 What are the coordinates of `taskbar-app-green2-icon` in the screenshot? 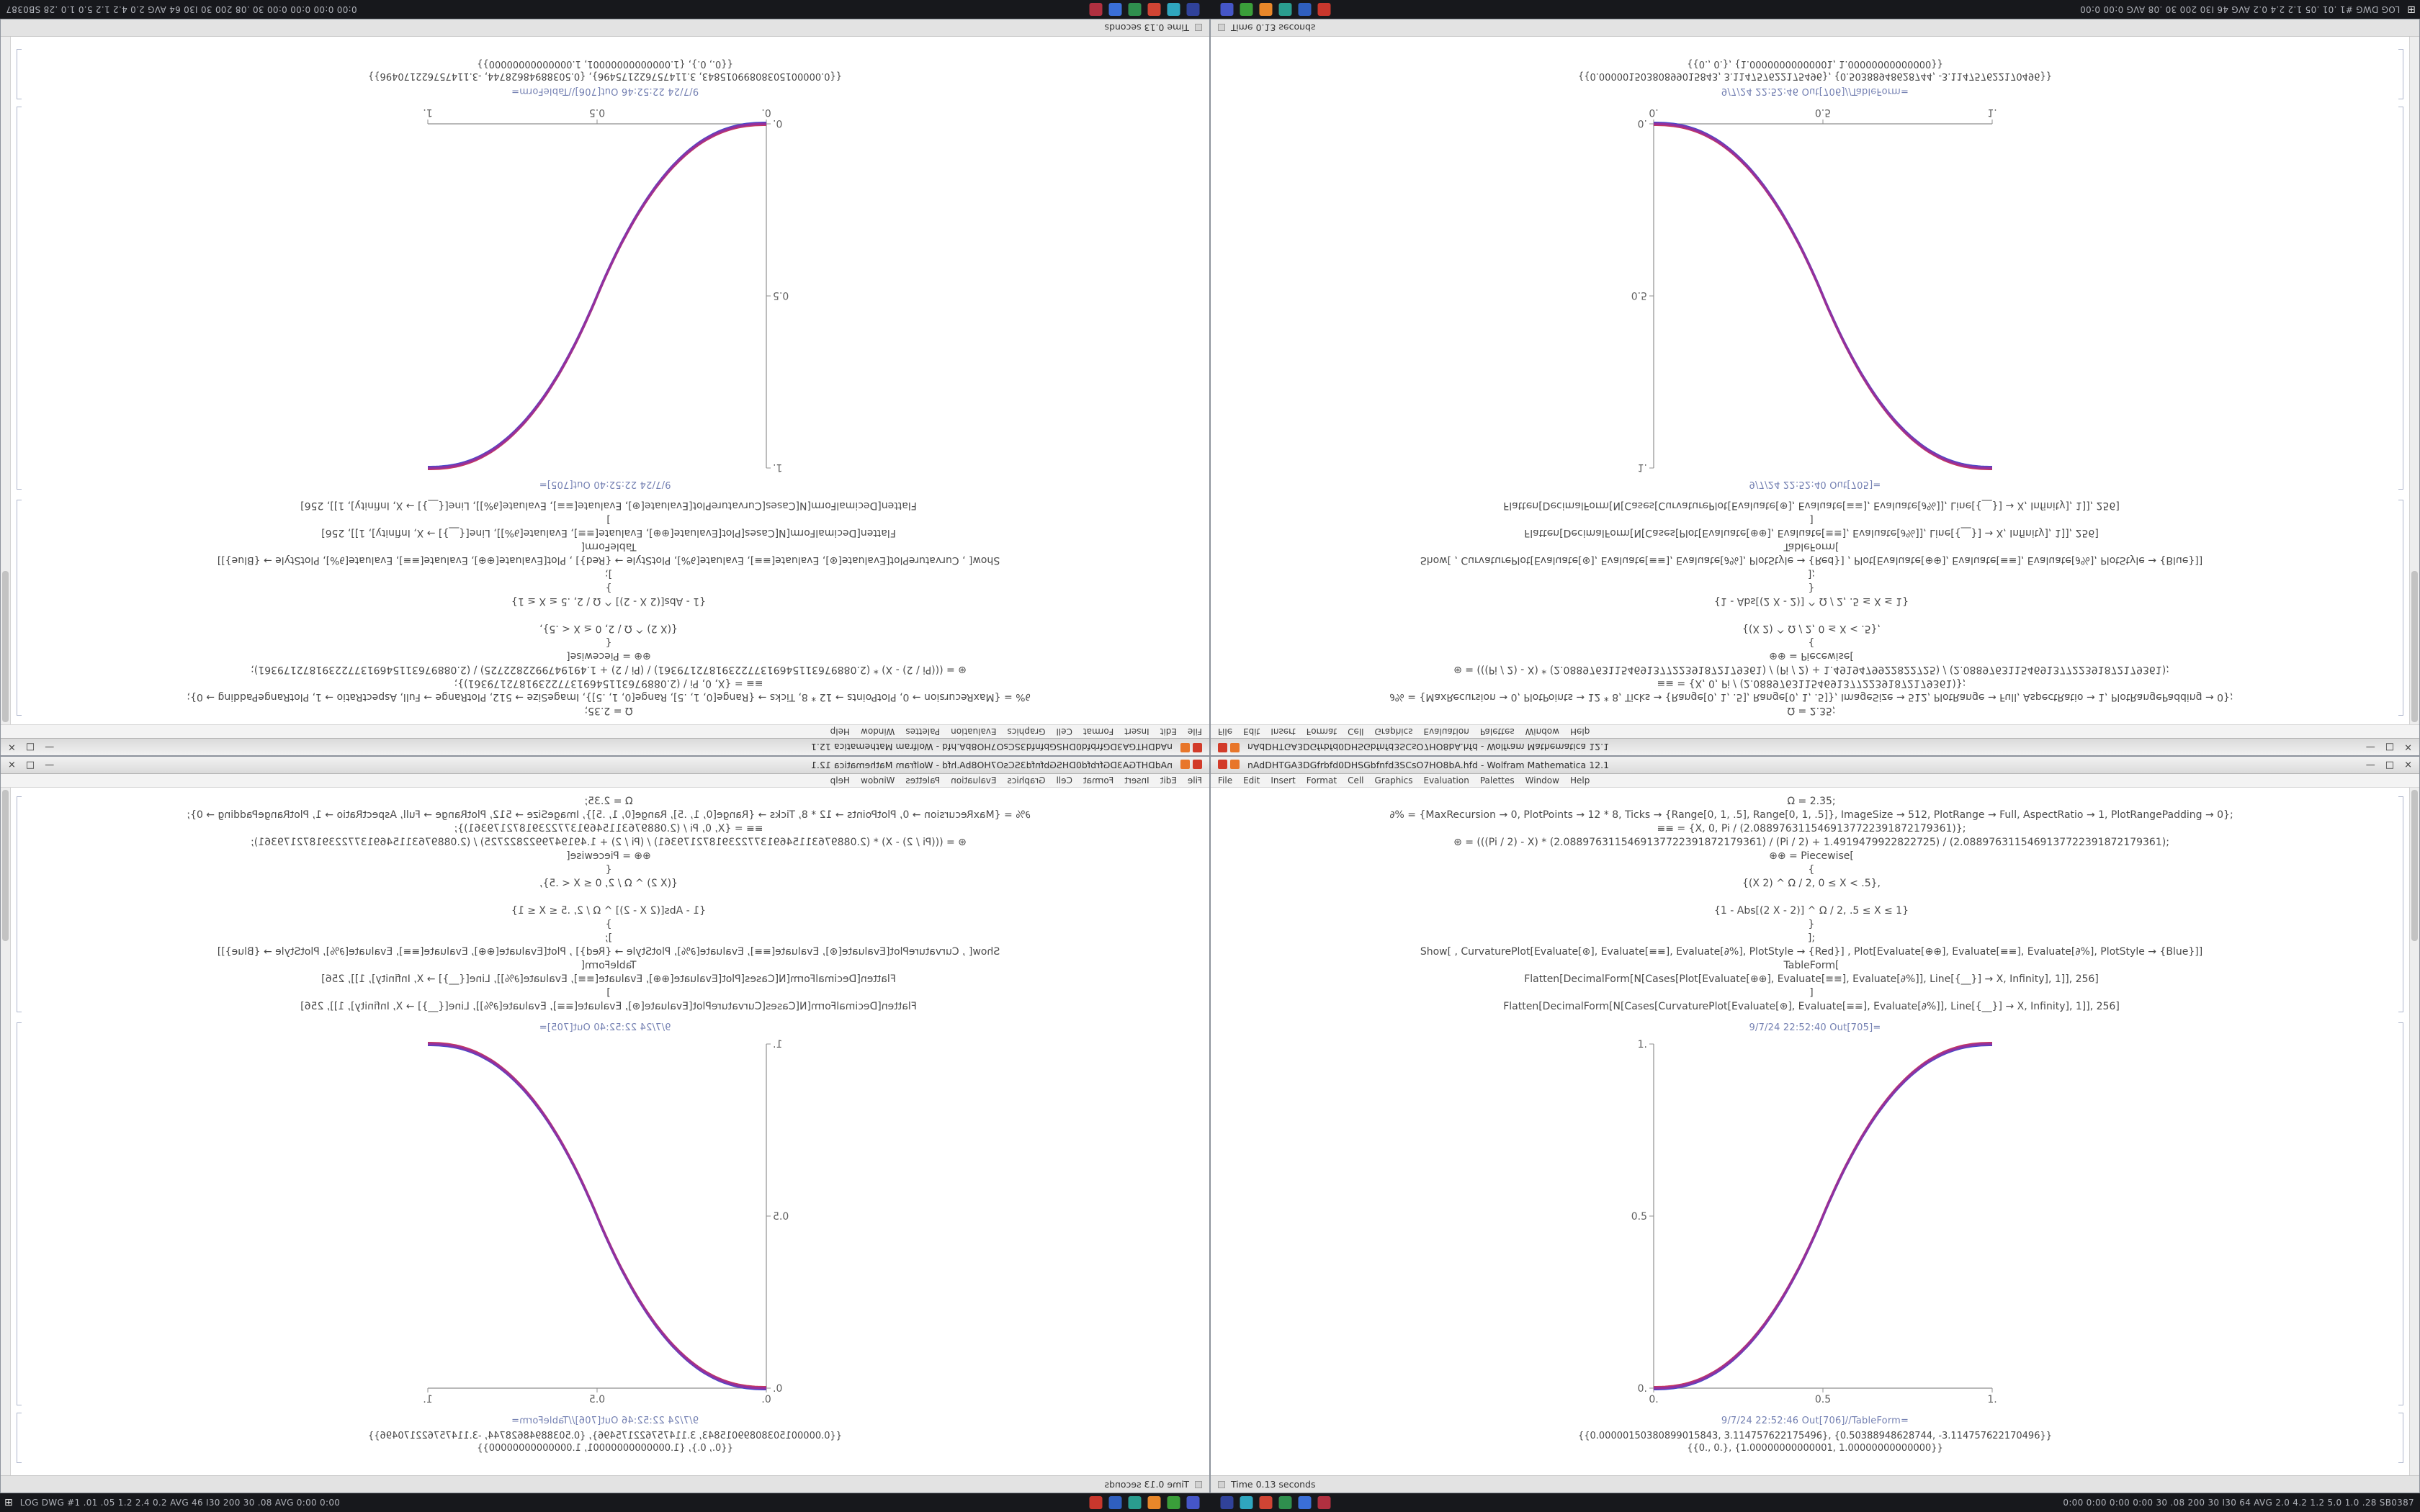 It's located at (1135, 9).